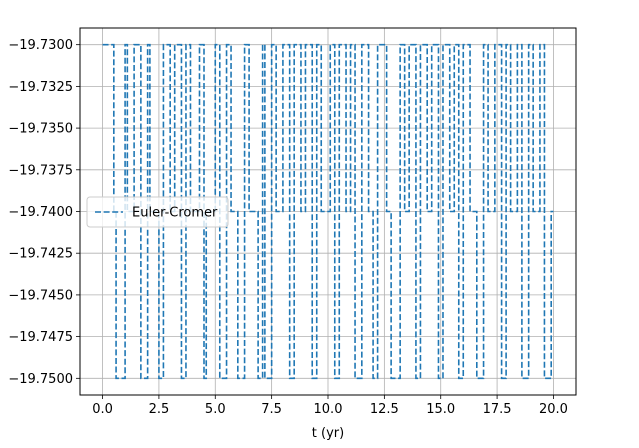  I want to click on legend: Euler-Cromer, so click(157, 212).